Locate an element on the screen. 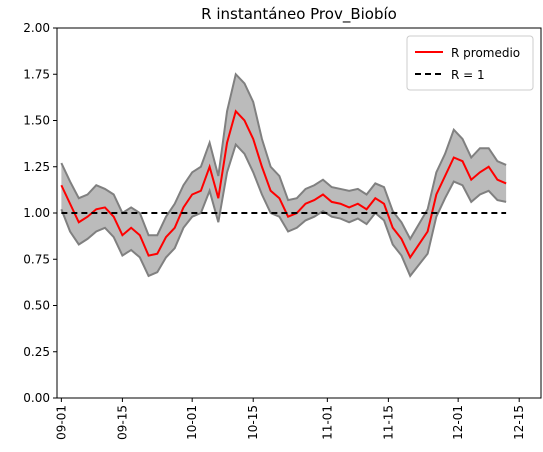 Image resolution: width=543 pixels, height=452 pixels. y-tick-label: 0.25 is located at coordinates (36, 352).